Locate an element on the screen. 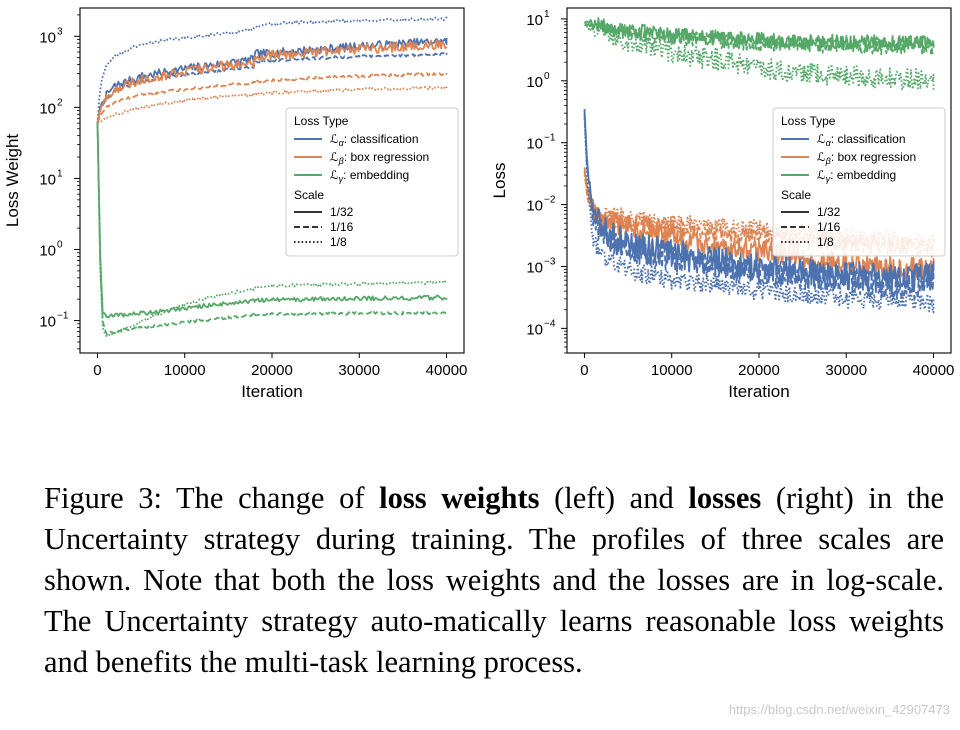 The image size is (960, 730). caption-bold-loss-weights: loss weights is located at coordinates (459, 498).